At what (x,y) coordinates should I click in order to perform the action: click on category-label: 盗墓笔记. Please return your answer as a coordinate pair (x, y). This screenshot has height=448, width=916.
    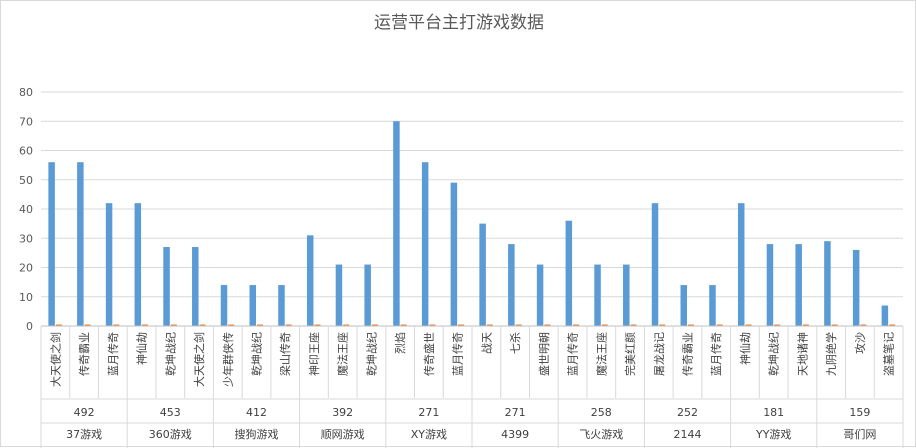
    Looking at the image, I should click on (889, 354).